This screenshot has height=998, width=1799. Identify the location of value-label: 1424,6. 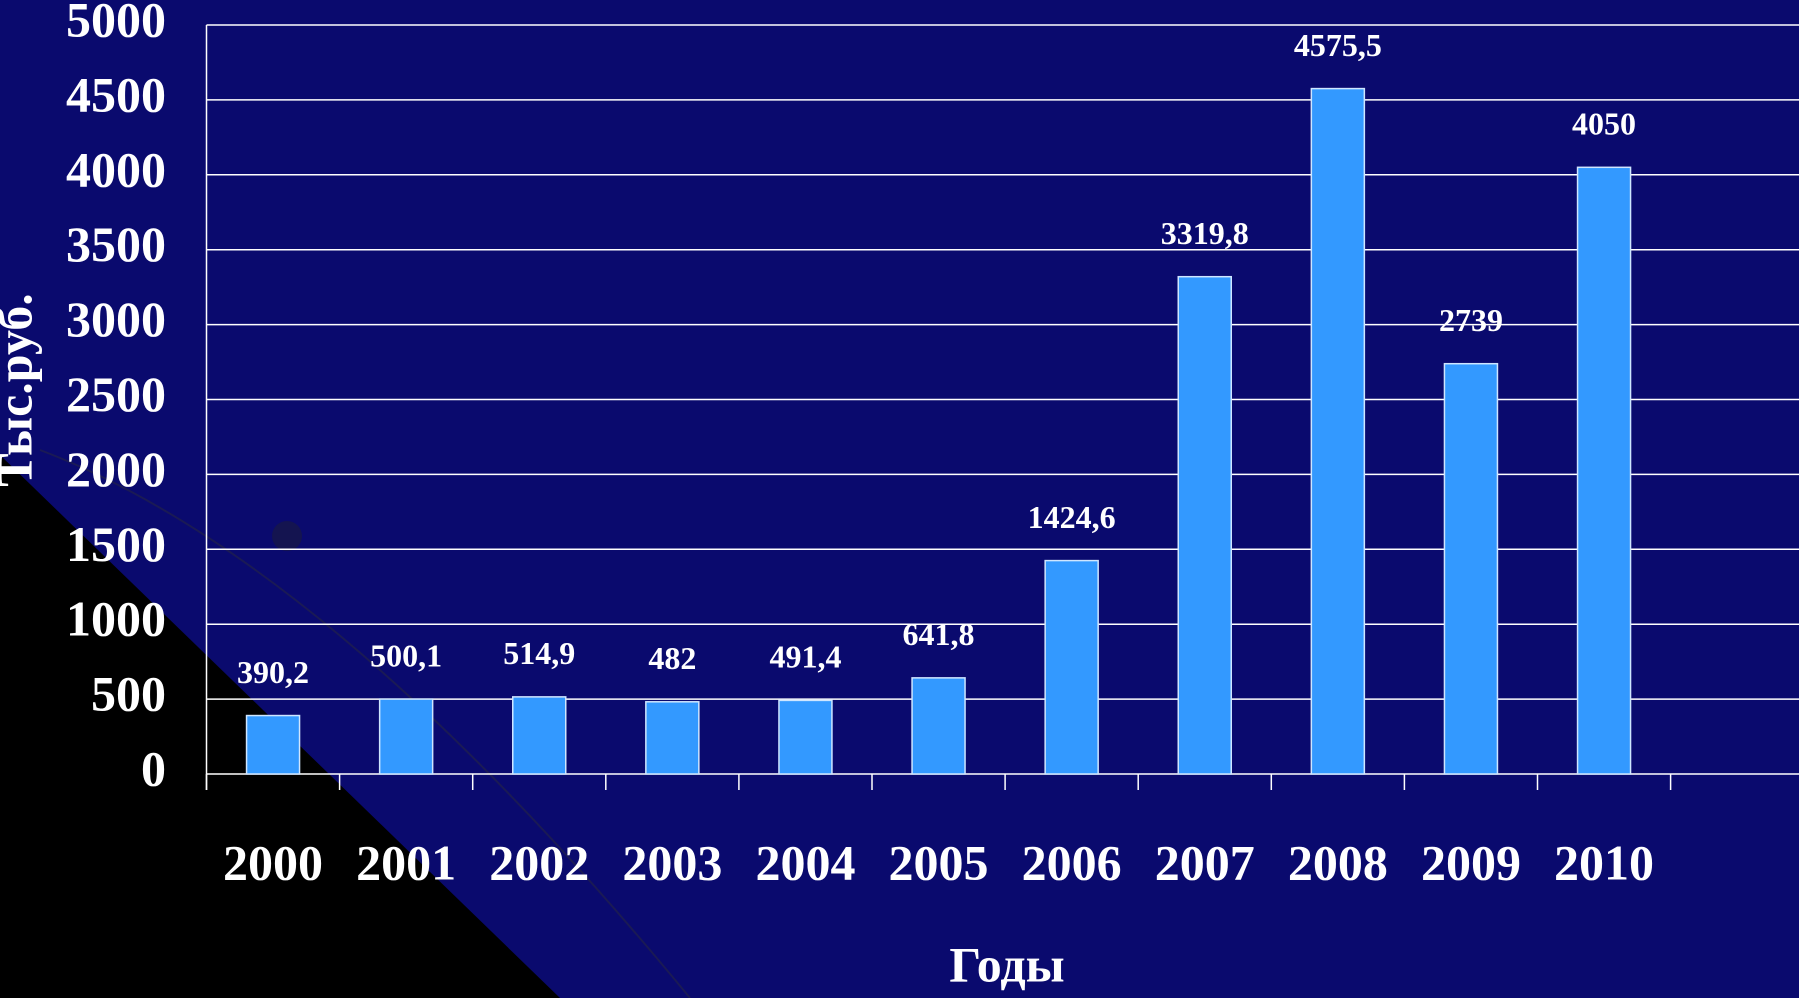
(1072, 517).